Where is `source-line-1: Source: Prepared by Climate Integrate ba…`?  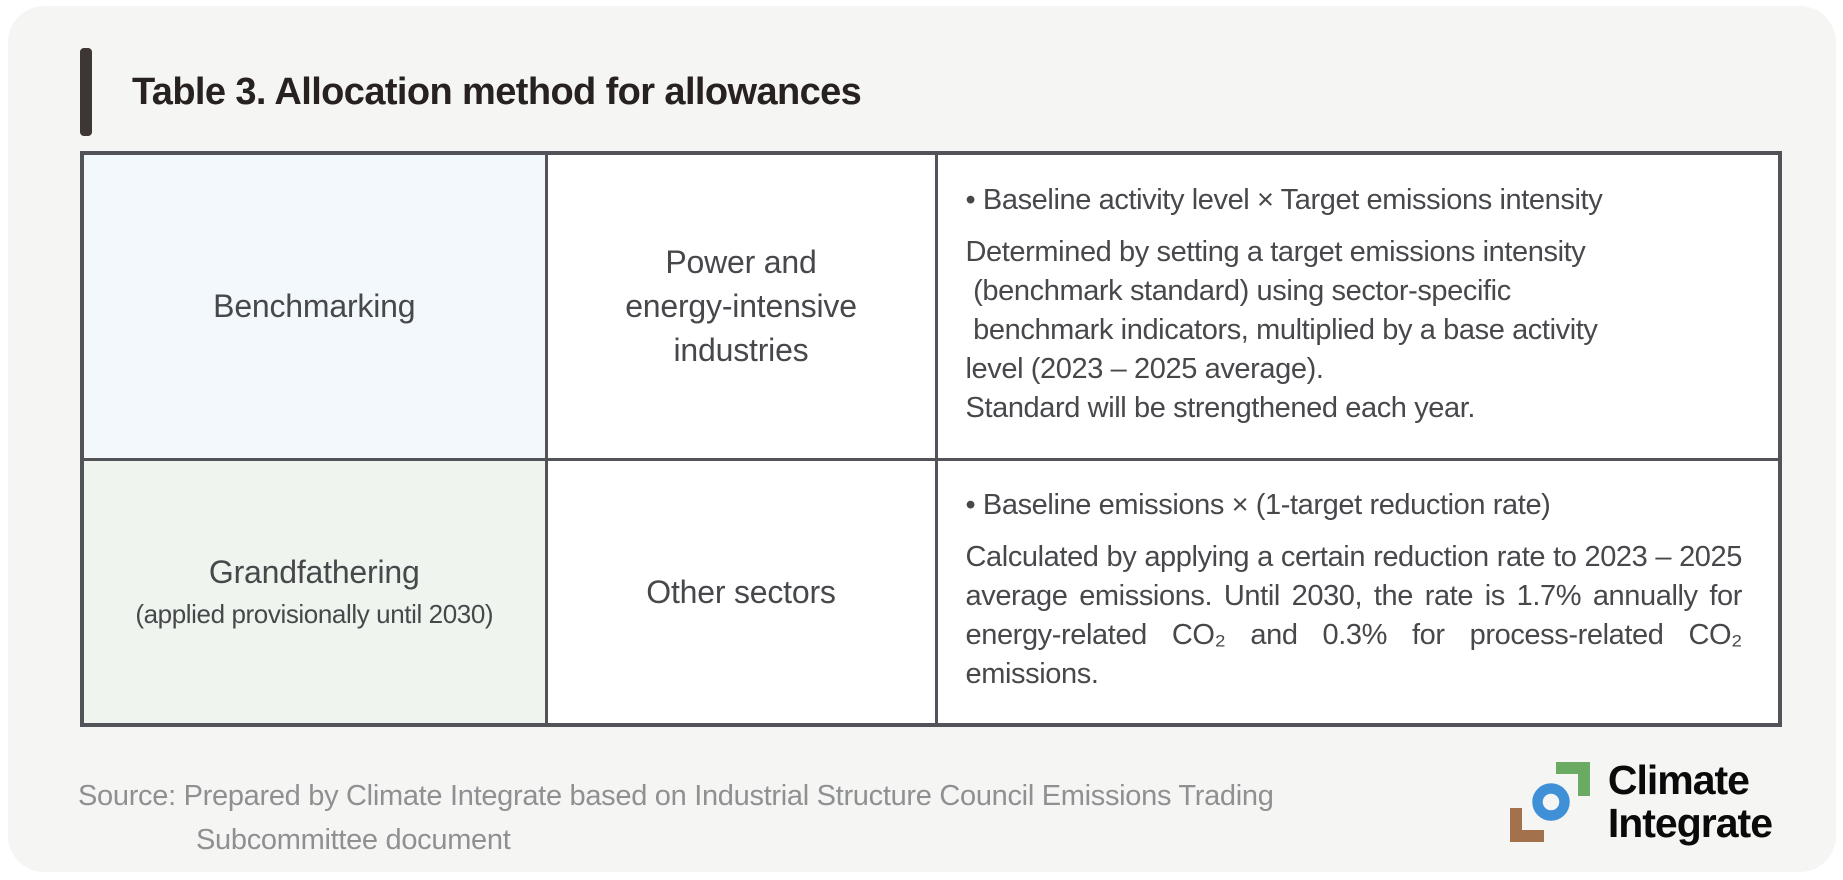 source-line-1: Source: Prepared by Climate Integrate ba… is located at coordinates (676, 796).